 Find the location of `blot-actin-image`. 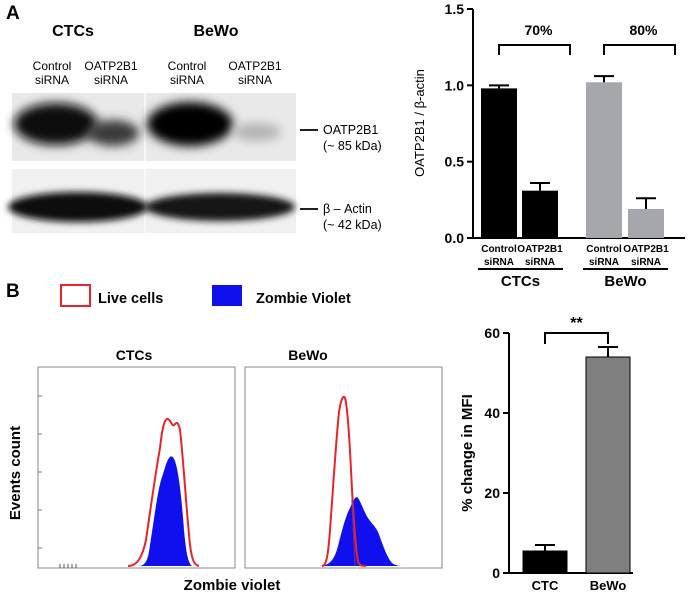

blot-actin-image is located at coordinates (152, 201).